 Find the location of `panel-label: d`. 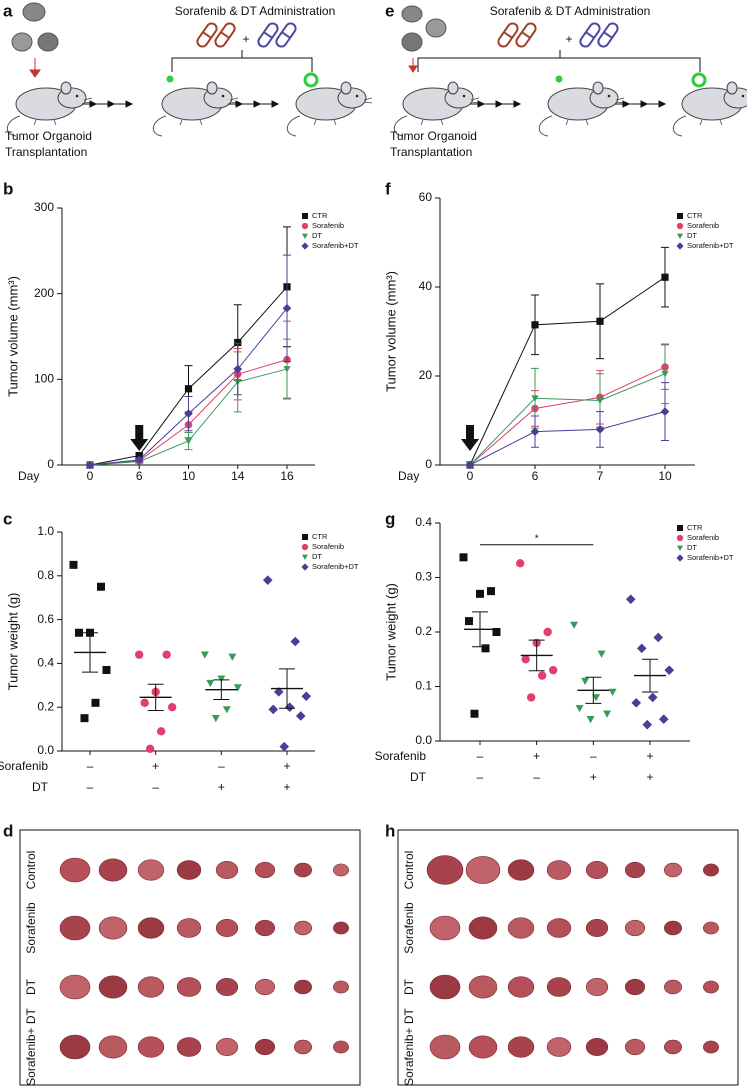

panel-label: d is located at coordinates (8, 830).